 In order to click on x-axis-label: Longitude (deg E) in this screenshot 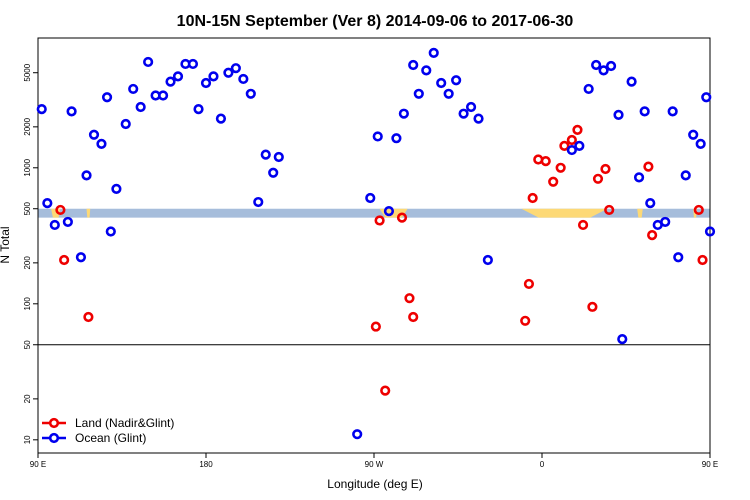, I will do `click(374, 484)`.